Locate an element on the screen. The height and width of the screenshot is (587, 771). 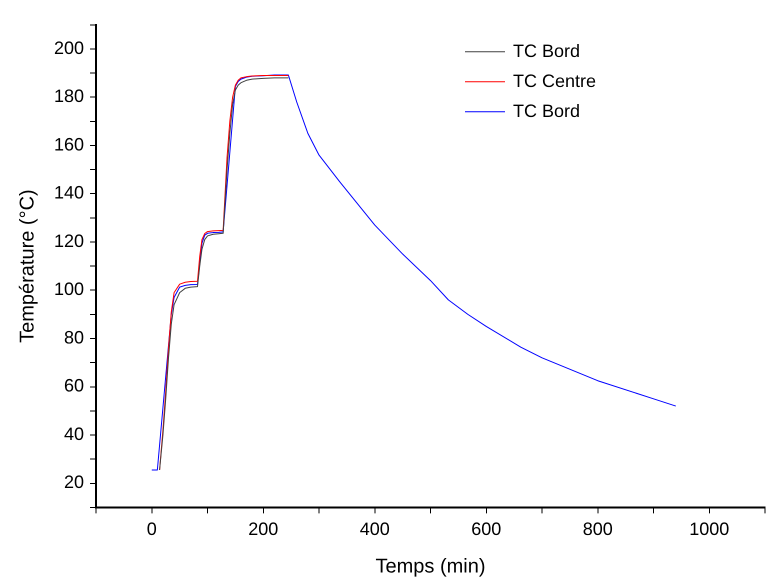
x-tick-label: 0 is located at coordinates (151, 529).